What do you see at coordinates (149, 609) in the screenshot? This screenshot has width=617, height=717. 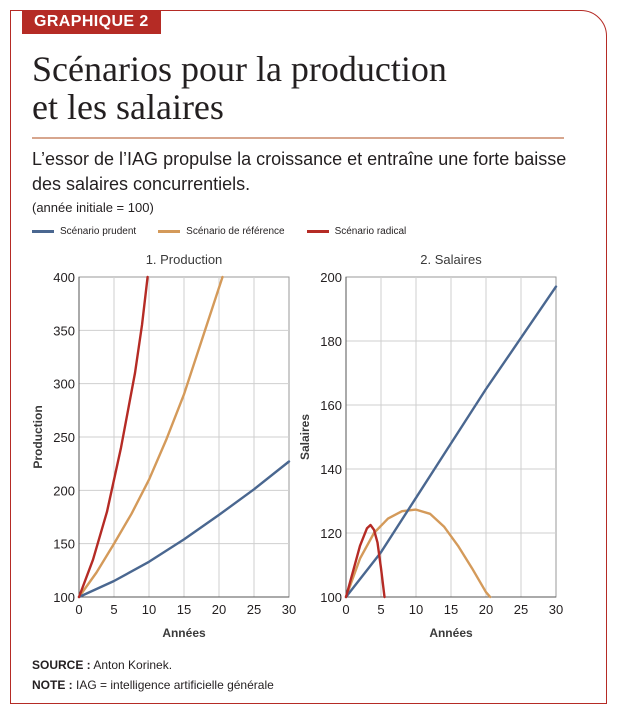 I see `panel1-xtick-label: 10` at bounding box center [149, 609].